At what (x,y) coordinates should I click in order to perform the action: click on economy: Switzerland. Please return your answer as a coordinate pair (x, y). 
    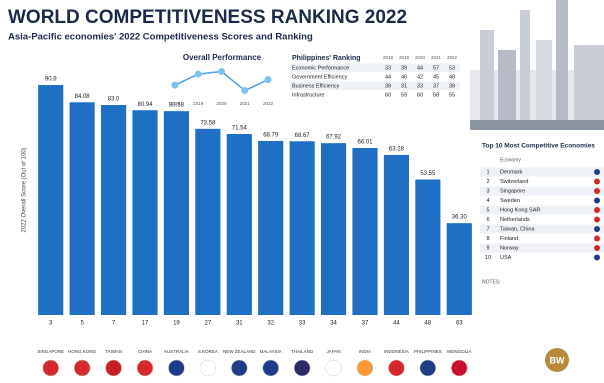
    Looking at the image, I should click on (514, 182).